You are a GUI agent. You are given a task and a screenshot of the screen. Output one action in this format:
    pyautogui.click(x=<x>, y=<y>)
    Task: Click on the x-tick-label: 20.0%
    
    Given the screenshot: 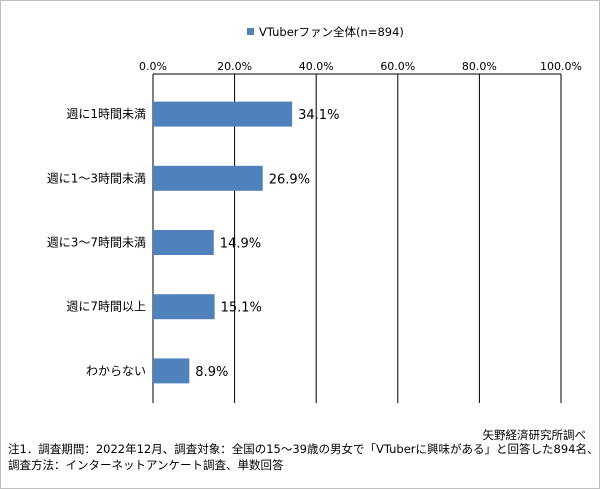 What is the action you would take?
    pyautogui.click(x=234, y=66)
    